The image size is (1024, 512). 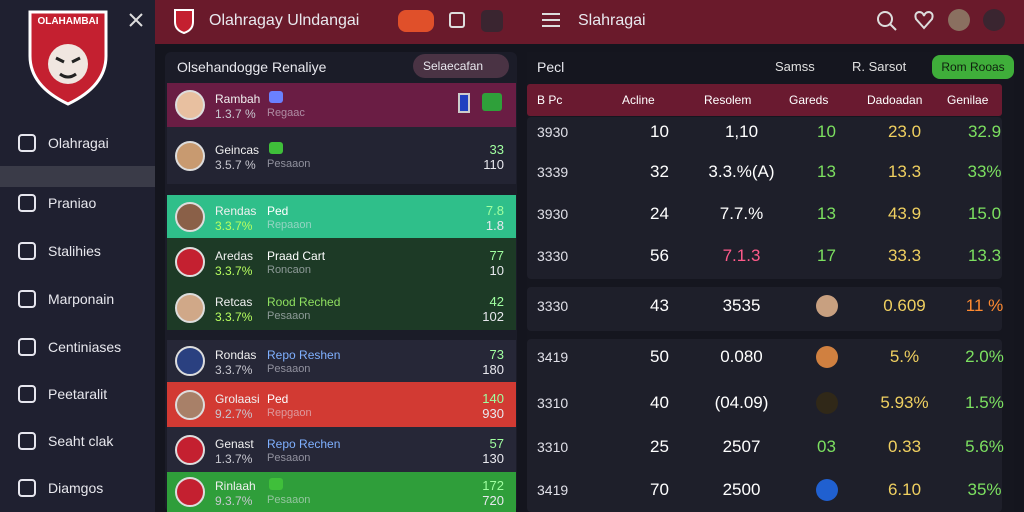 What do you see at coordinates (765, 357) in the screenshot?
I see `stats-row: 3419 50 0.080 5.% 2.0%` at bounding box center [765, 357].